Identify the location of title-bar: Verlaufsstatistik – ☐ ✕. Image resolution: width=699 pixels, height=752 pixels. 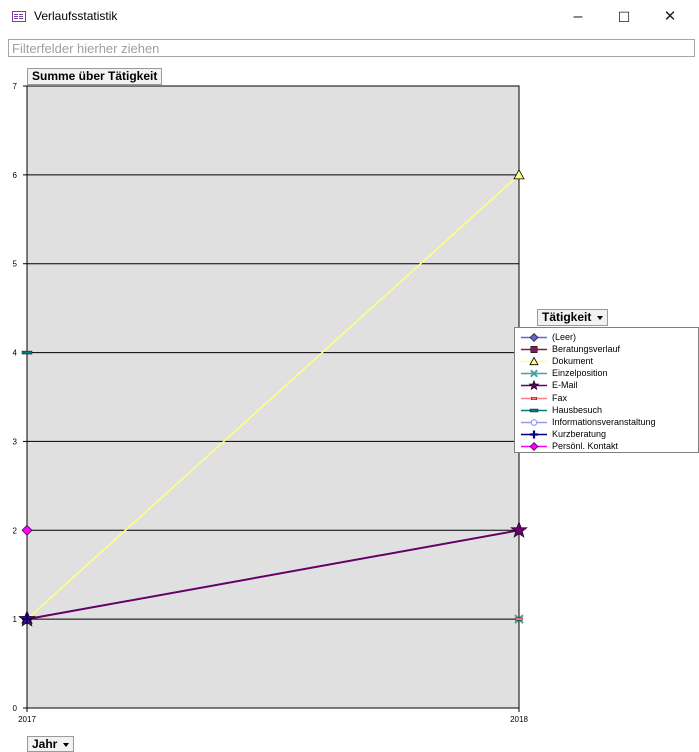
(349, 17).